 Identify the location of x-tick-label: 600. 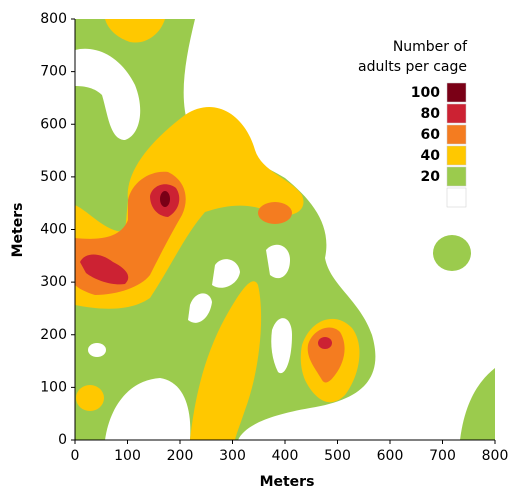
(390, 456).